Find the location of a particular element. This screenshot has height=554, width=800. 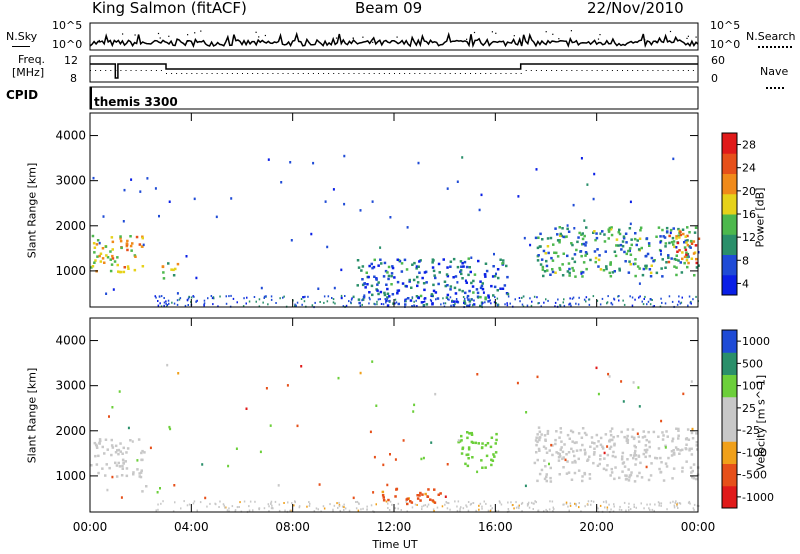

noise-tick-right-top: 10^5 is located at coordinates (725, 25).